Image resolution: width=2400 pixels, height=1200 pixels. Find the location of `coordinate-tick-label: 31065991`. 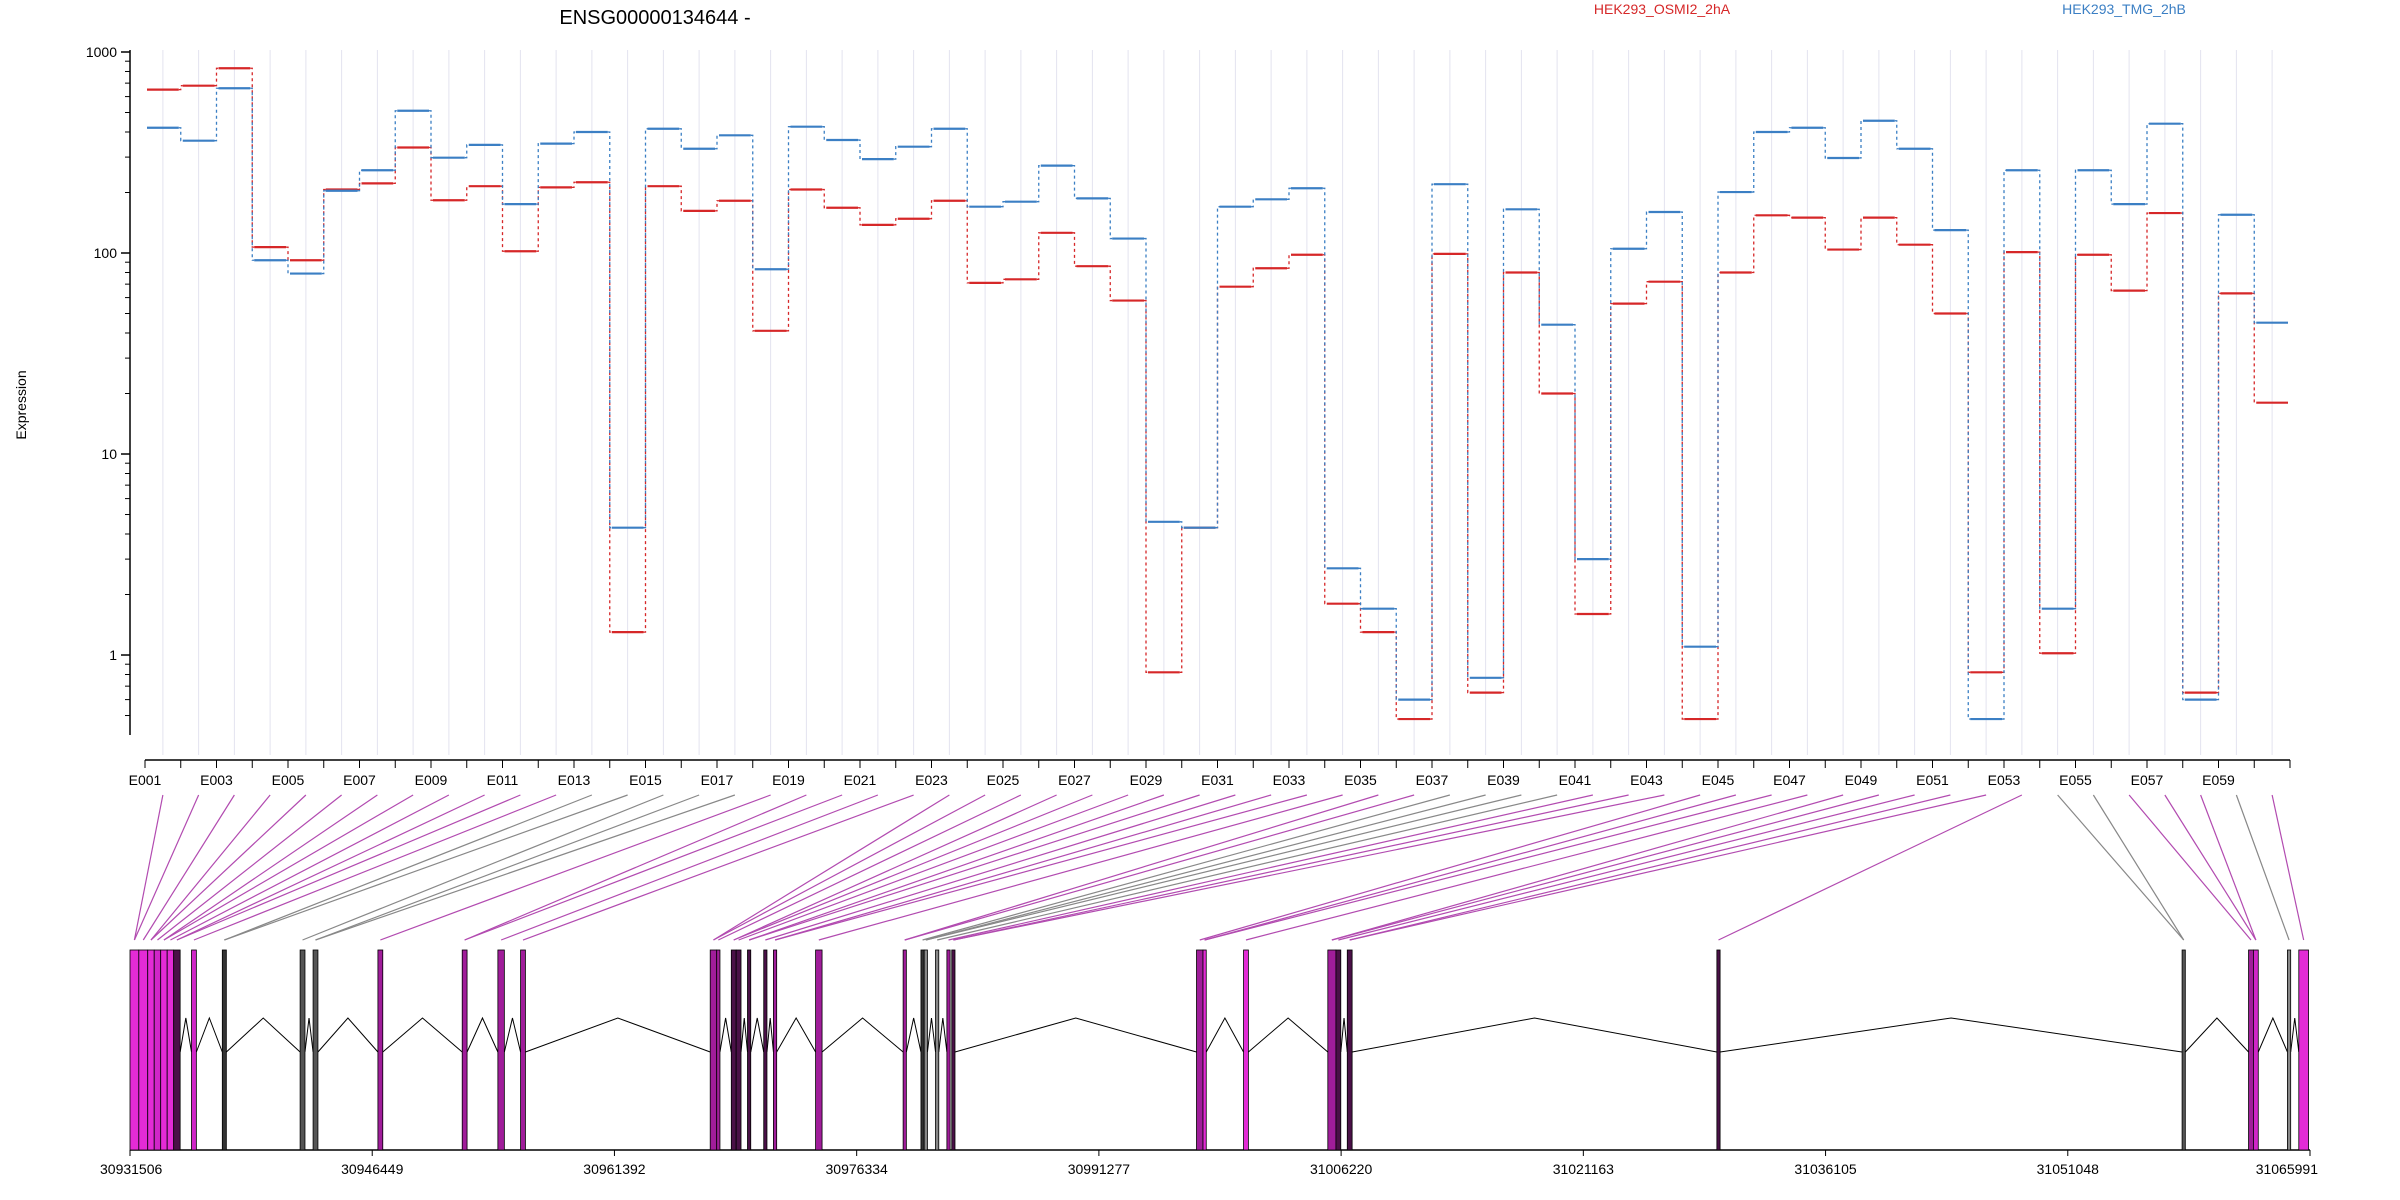

coordinate-tick-label: 31065991 is located at coordinates (2287, 1169).